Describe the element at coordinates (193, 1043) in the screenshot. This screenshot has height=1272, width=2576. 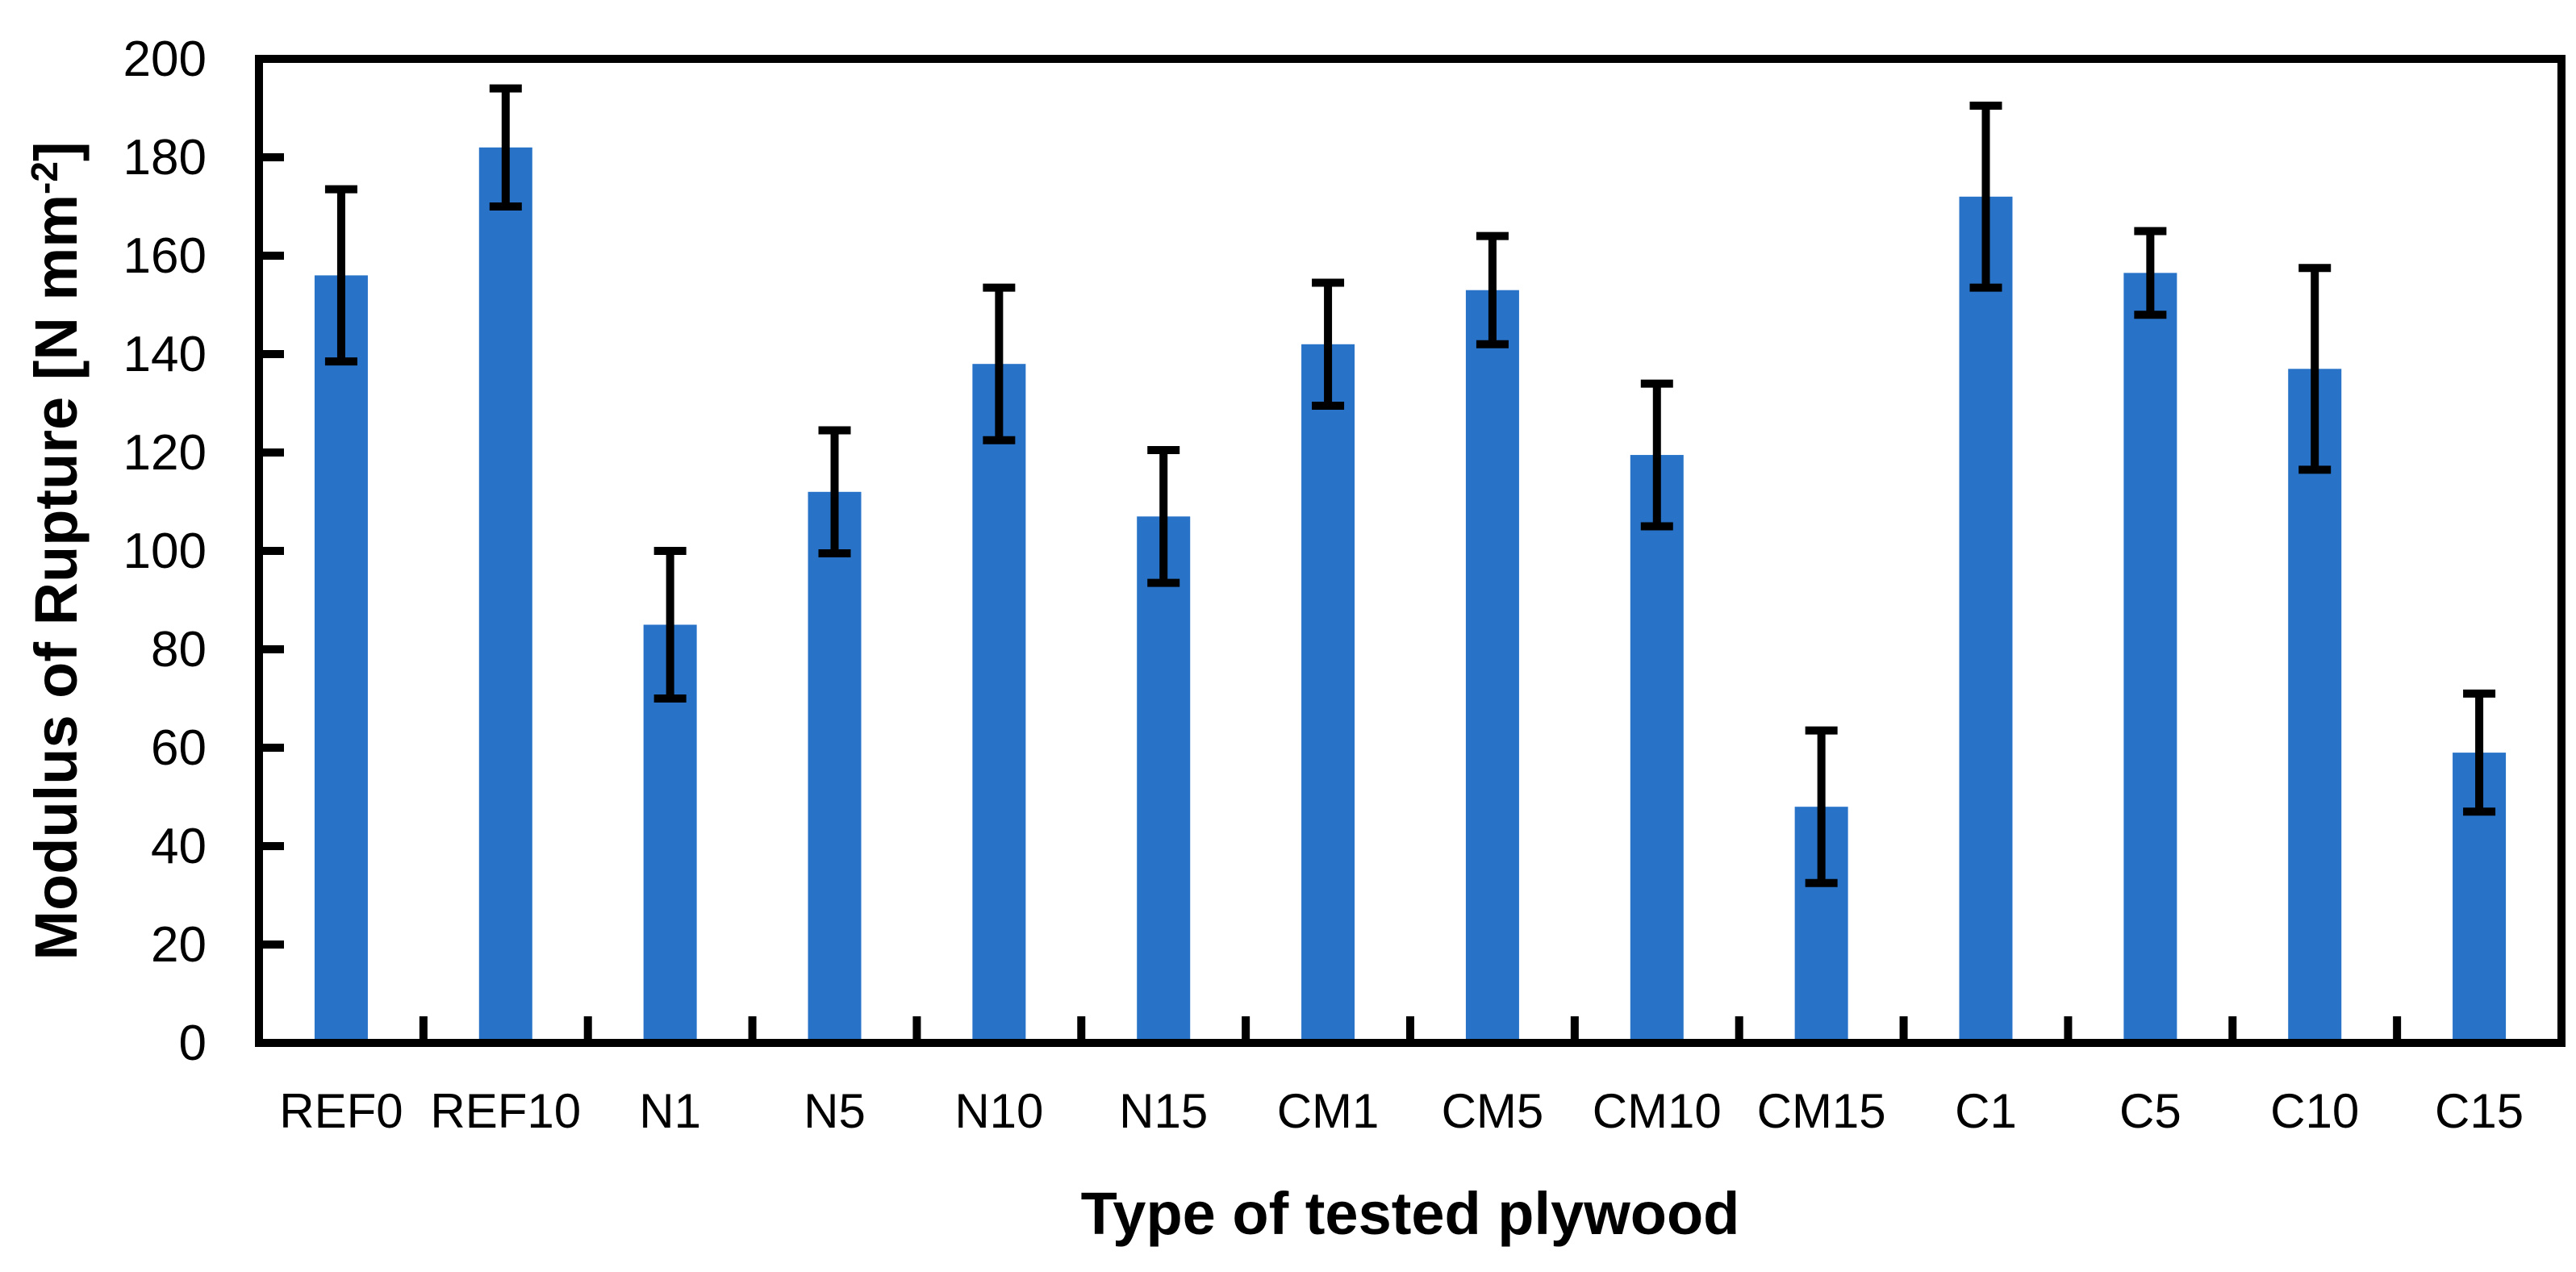
I see `y-tick-label-0: 0` at that location.